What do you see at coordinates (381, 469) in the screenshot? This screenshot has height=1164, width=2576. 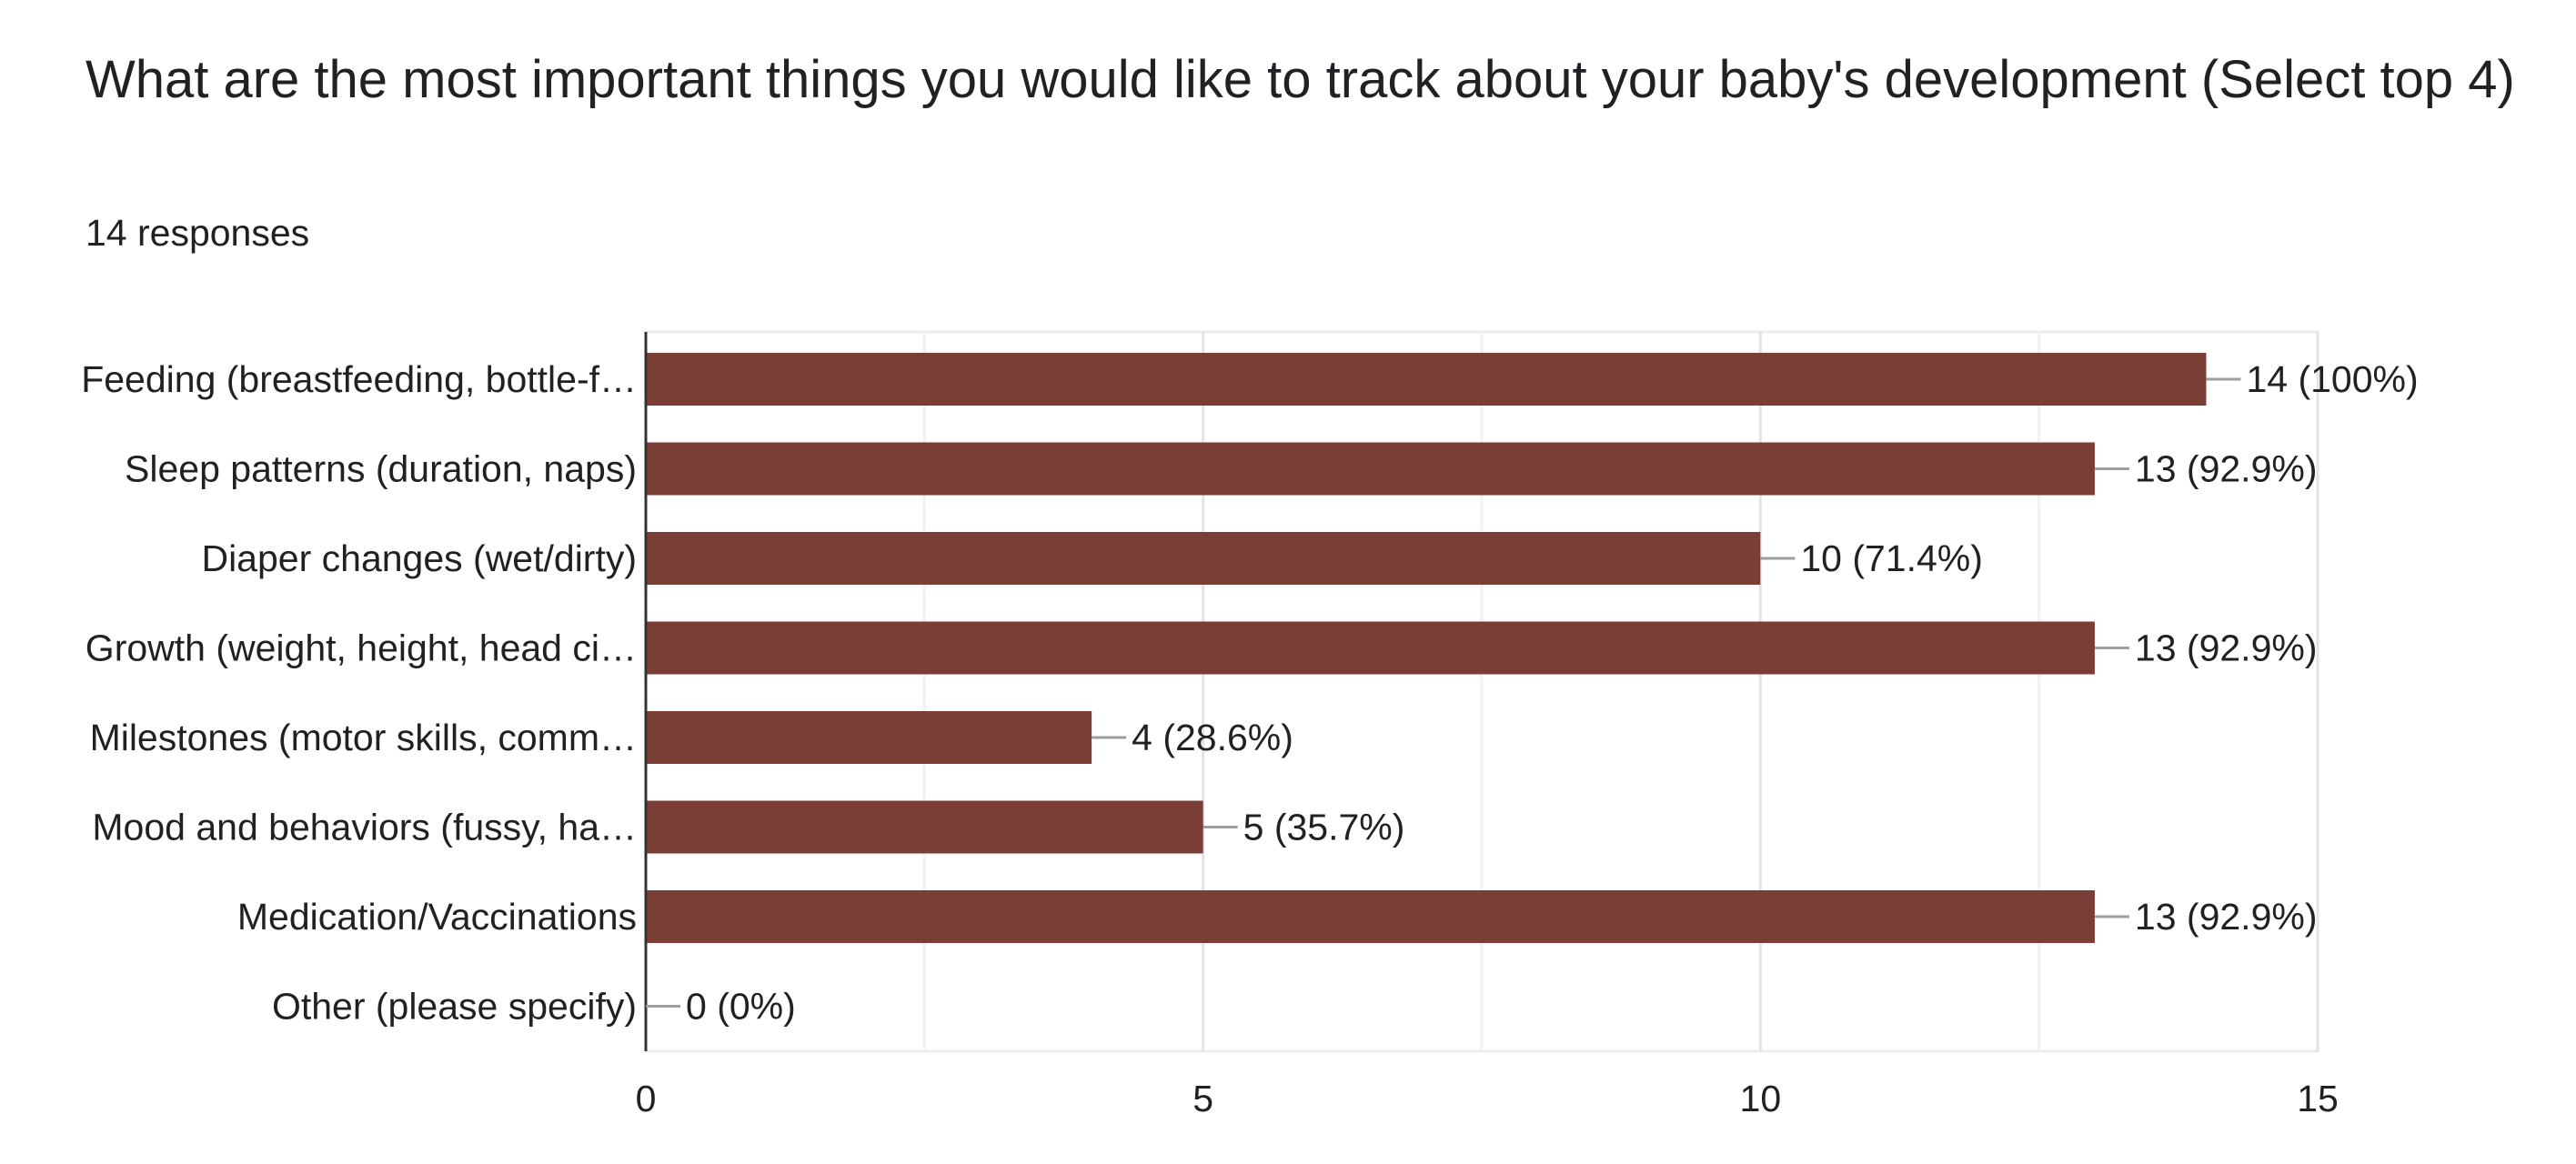 I see `category-label: Sleep patterns (duration, naps)` at bounding box center [381, 469].